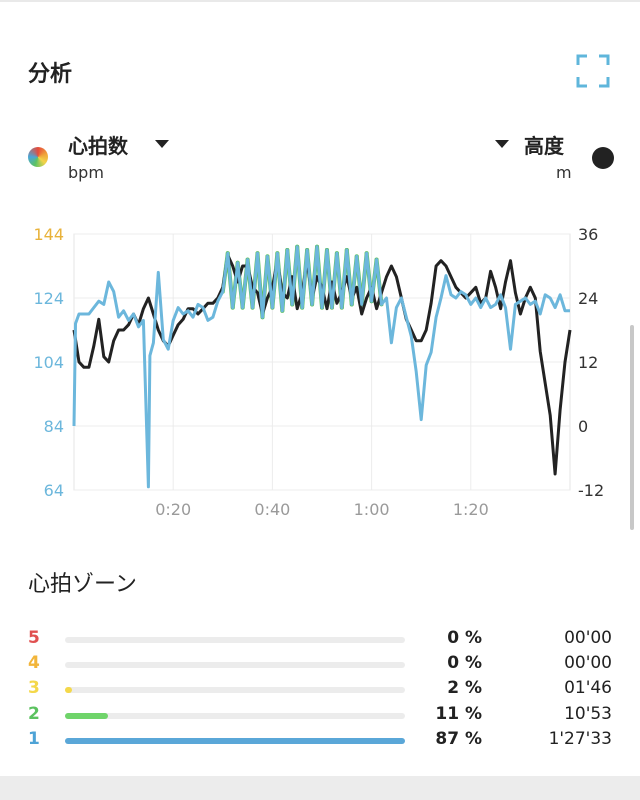 This screenshot has height=800, width=640. What do you see at coordinates (48, 298) in the screenshot?
I see `y-axis-left-tick-label: 124` at bounding box center [48, 298].